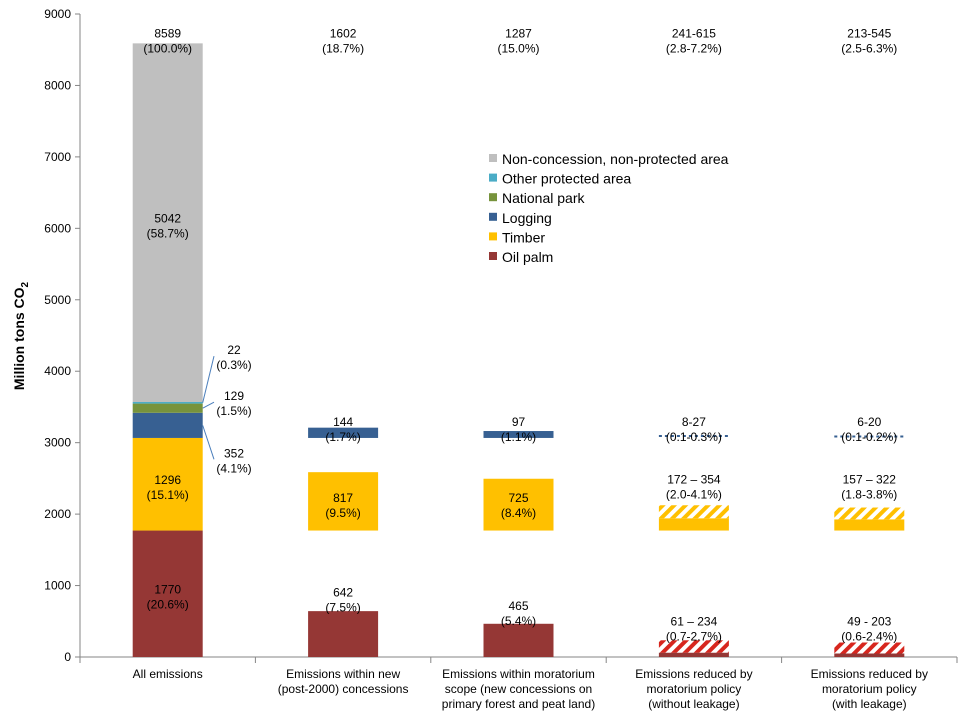 Image resolution: width=960 pixels, height=725 pixels. I want to click on y-tick-label: 9000, so click(57, 14).